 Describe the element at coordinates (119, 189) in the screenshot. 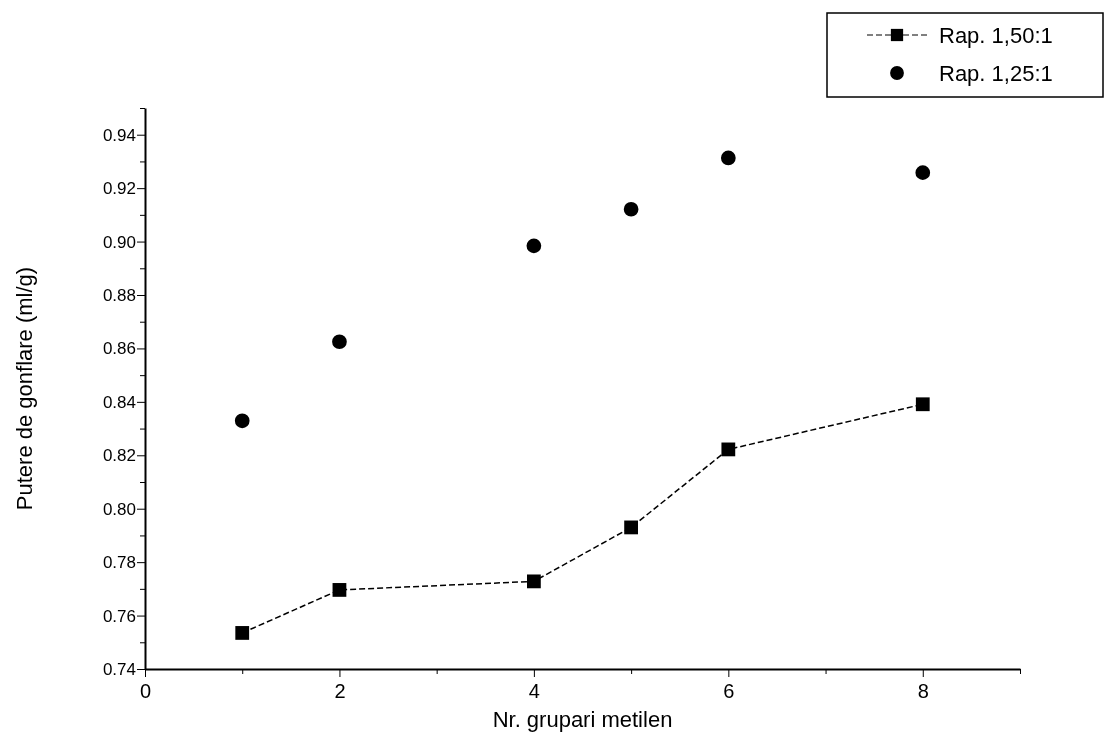

I see `y-tick-label: 0.92` at that location.